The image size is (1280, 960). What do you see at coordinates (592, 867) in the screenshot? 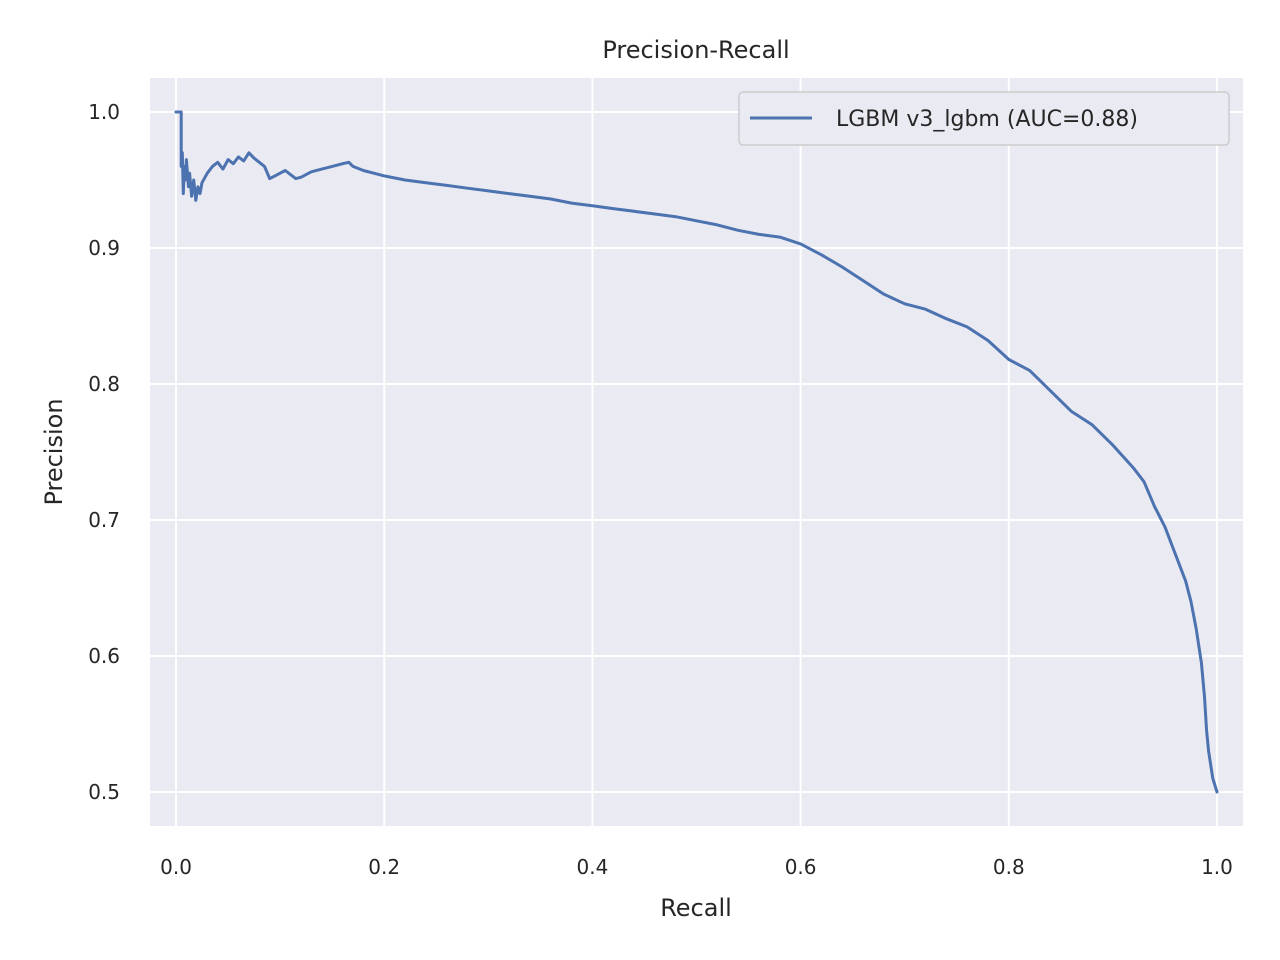
I see `x-tick-label: 0.4` at bounding box center [592, 867].